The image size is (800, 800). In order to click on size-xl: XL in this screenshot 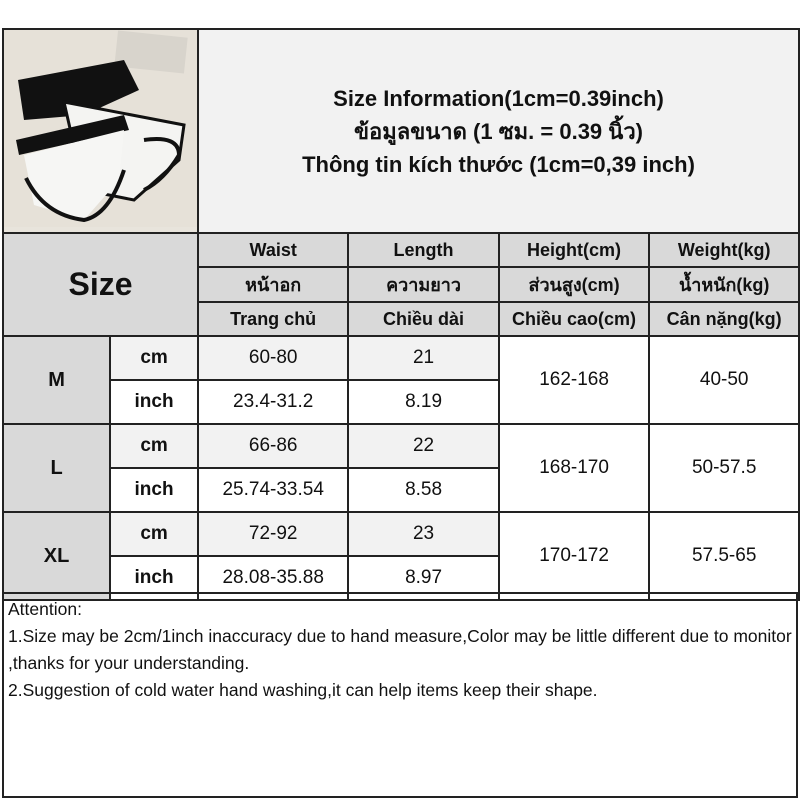, I will do `click(56, 556)`.